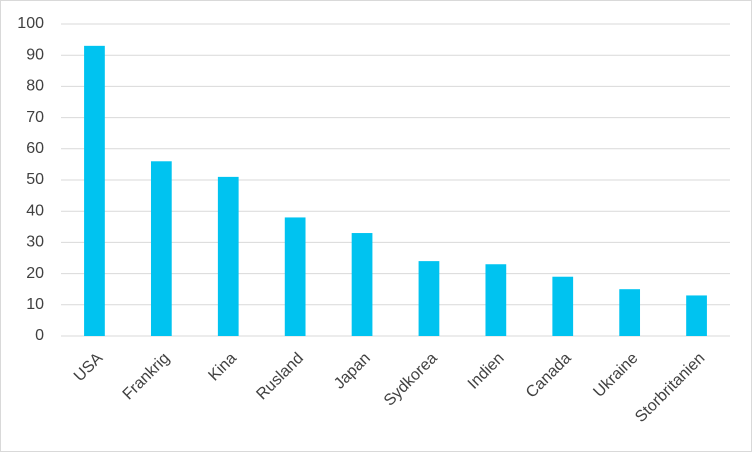 This screenshot has width=752, height=452. I want to click on y-tick-label: 20, so click(35, 273).